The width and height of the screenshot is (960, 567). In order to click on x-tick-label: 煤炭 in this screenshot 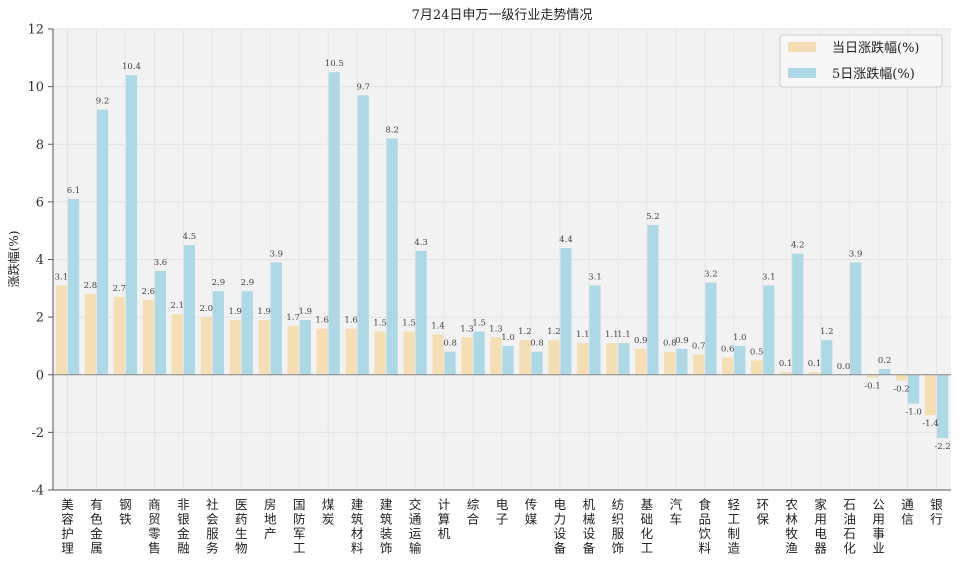, I will do `click(328, 512)`.